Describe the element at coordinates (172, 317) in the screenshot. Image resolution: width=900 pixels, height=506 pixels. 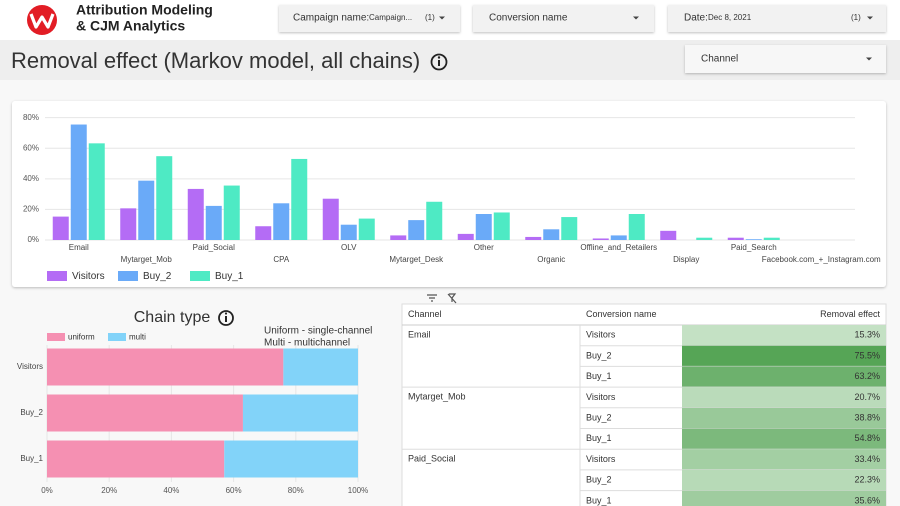
I see `chart-title: Chain type` at that location.